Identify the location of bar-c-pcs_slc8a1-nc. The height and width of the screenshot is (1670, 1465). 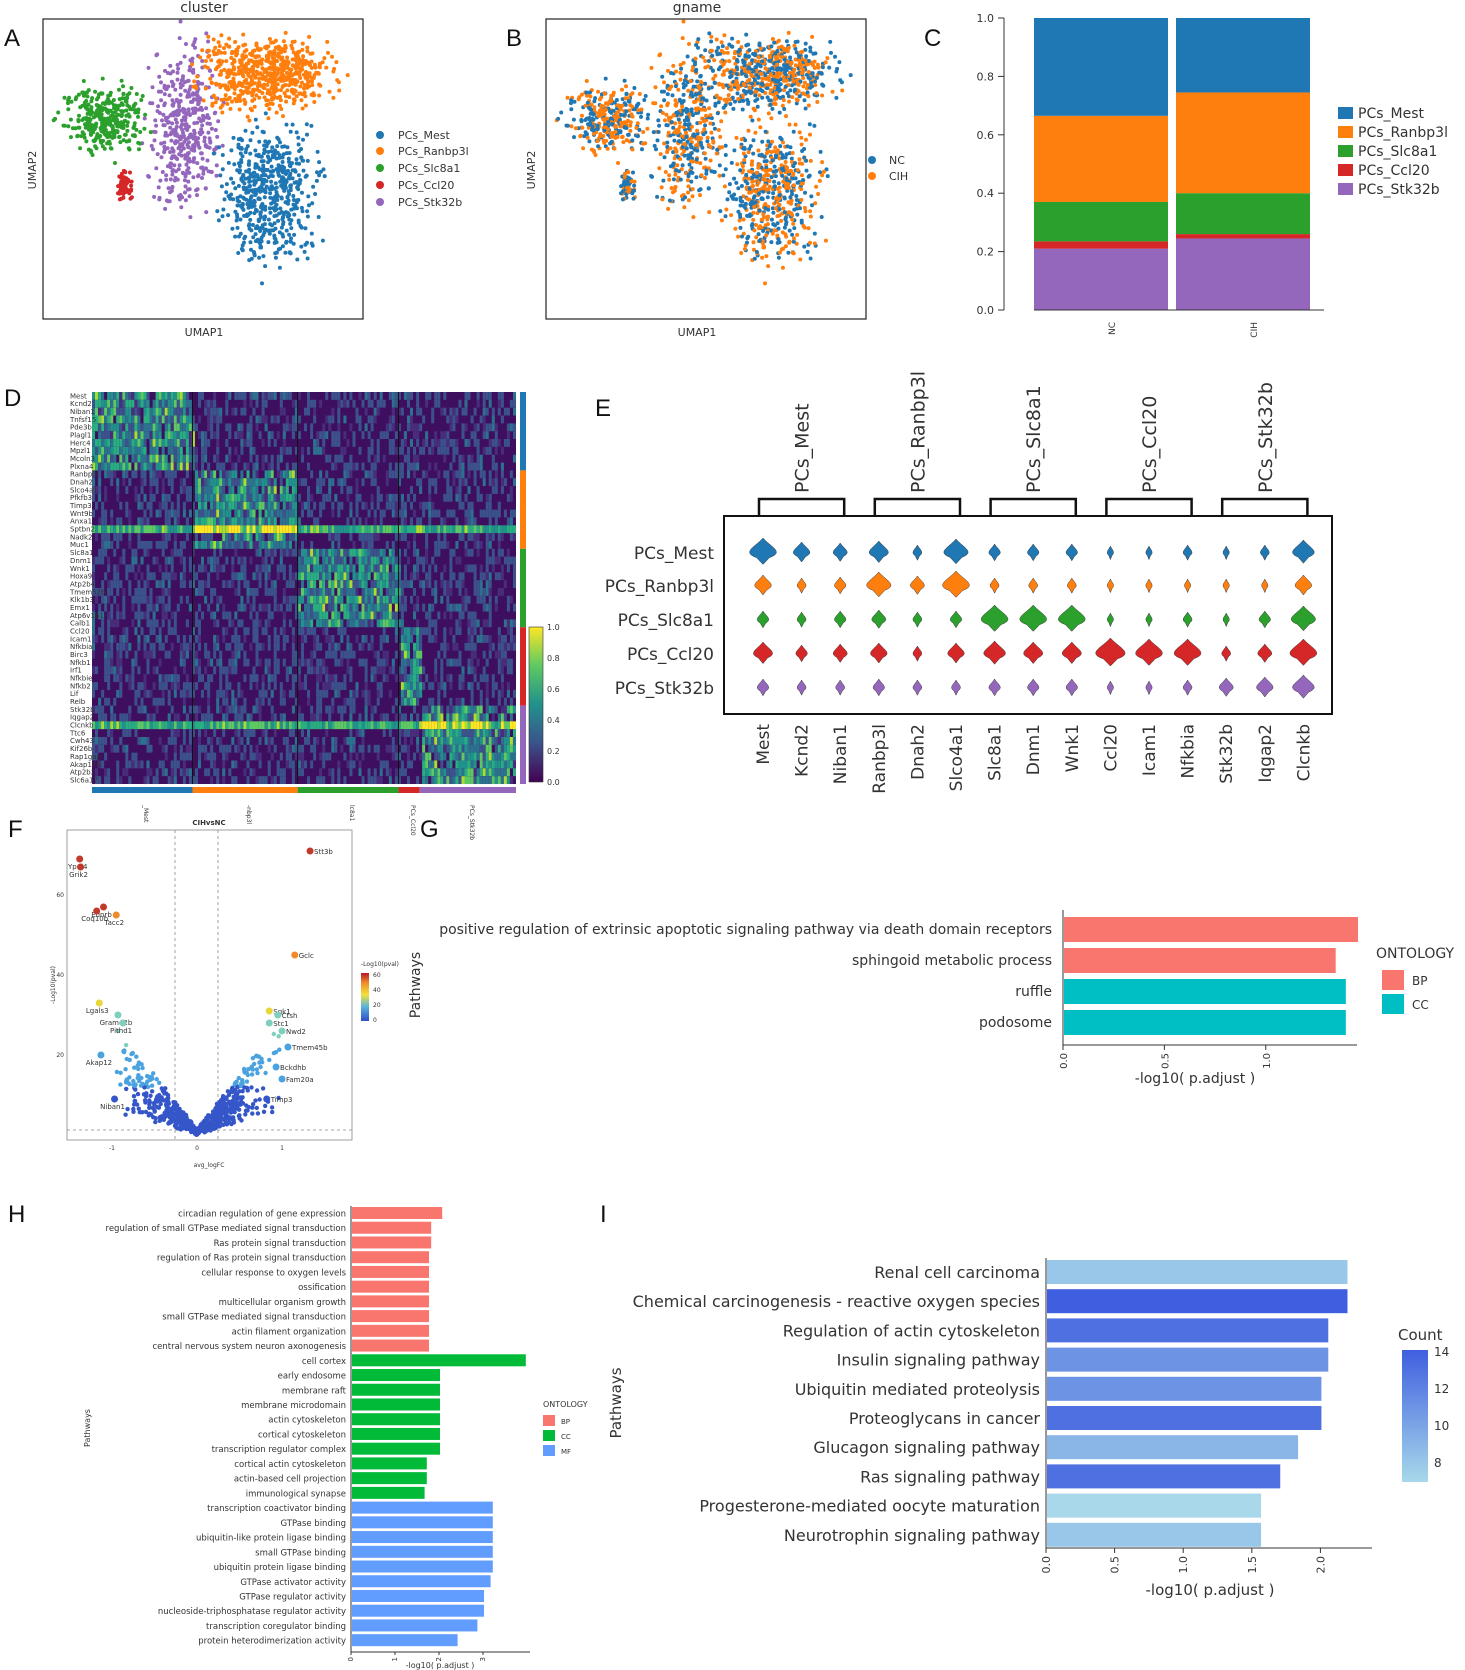
(1101, 221).